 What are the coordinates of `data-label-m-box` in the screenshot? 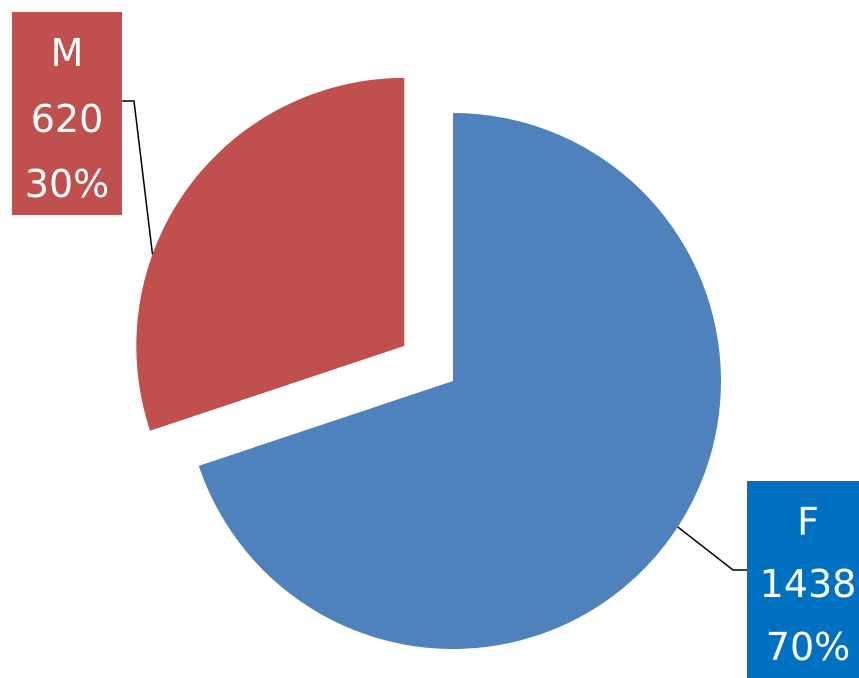 It's located at (67, 113).